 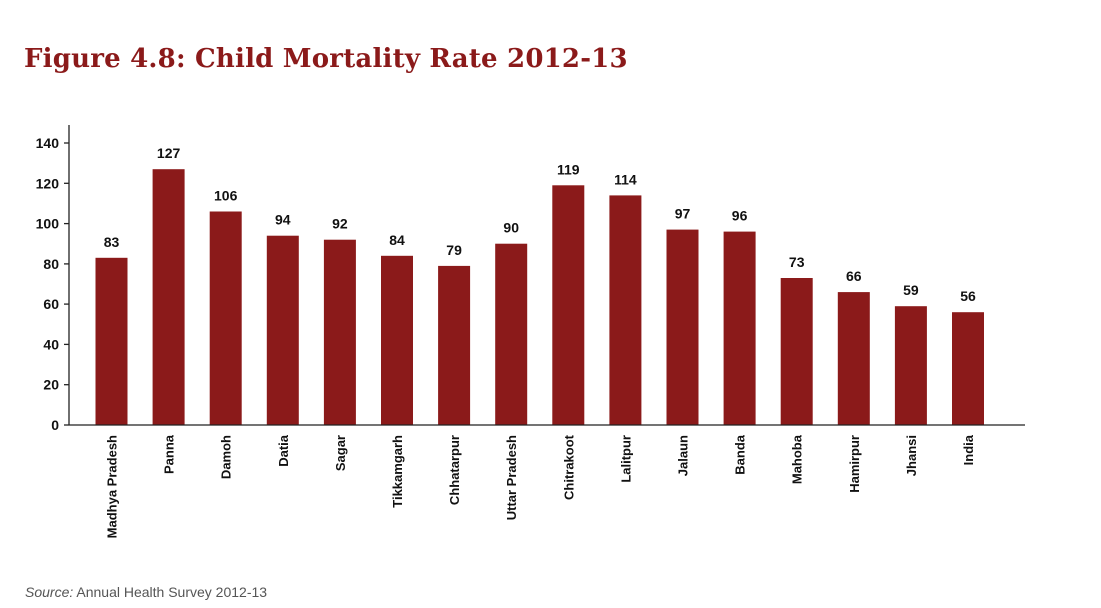 What do you see at coordinates (683, 214) in the screenshot?
I see `data-label-jalaun: 97` at bounding box center [683, 214].